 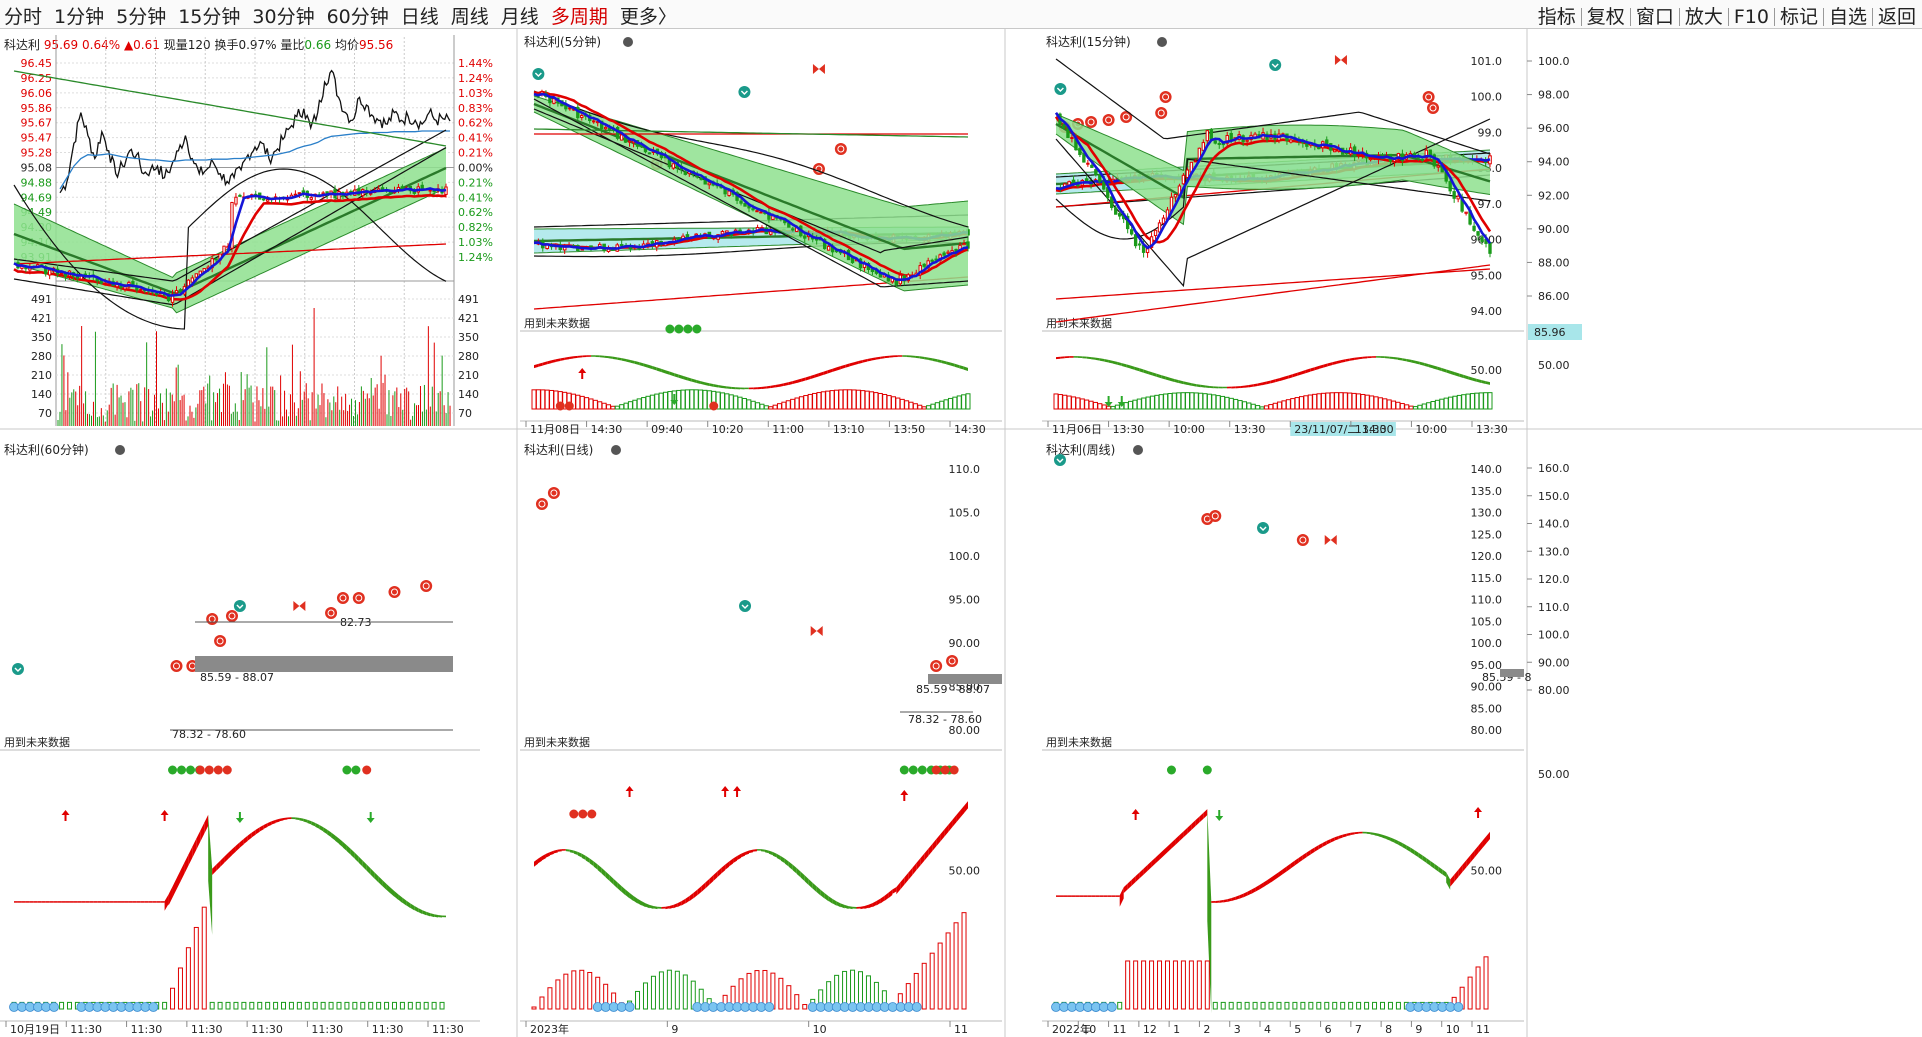 I want to click on period-tab-8: 月线, so click(x=519, y=17).